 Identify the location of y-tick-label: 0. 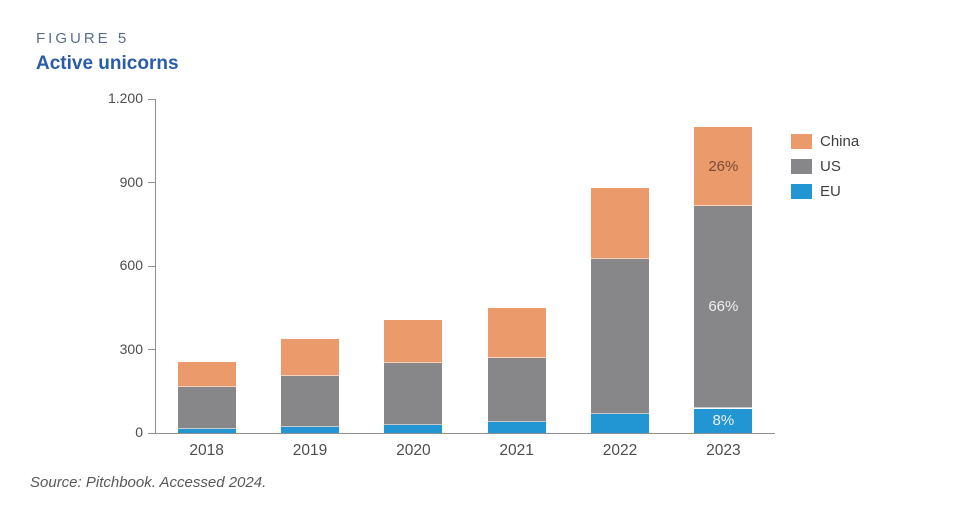
(139, 432).